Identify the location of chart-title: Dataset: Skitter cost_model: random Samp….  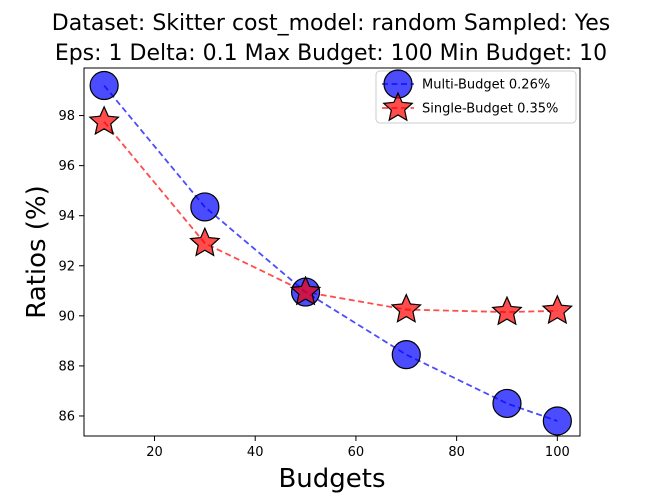
(331, 38).